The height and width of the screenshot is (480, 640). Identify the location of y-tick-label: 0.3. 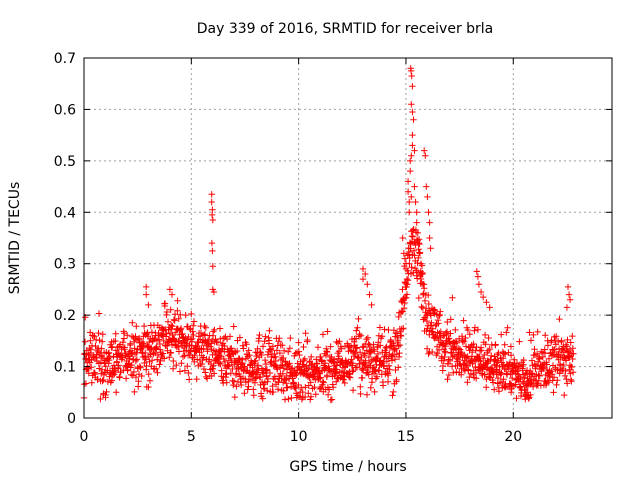
(65, 265).